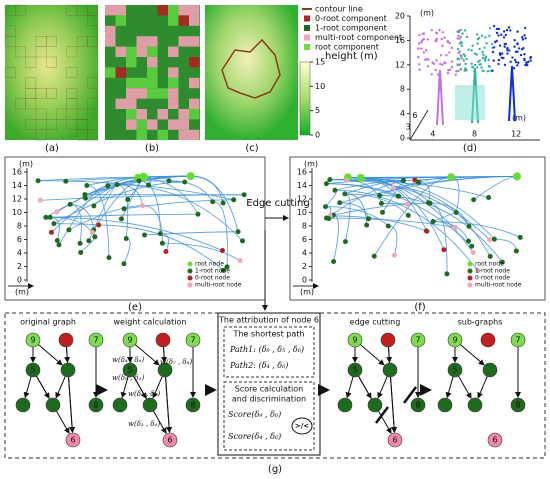  What do you see at coordinates (414, 115) in the screenshot?
I see `tick-label: 6` at bounding box center [414, 115].